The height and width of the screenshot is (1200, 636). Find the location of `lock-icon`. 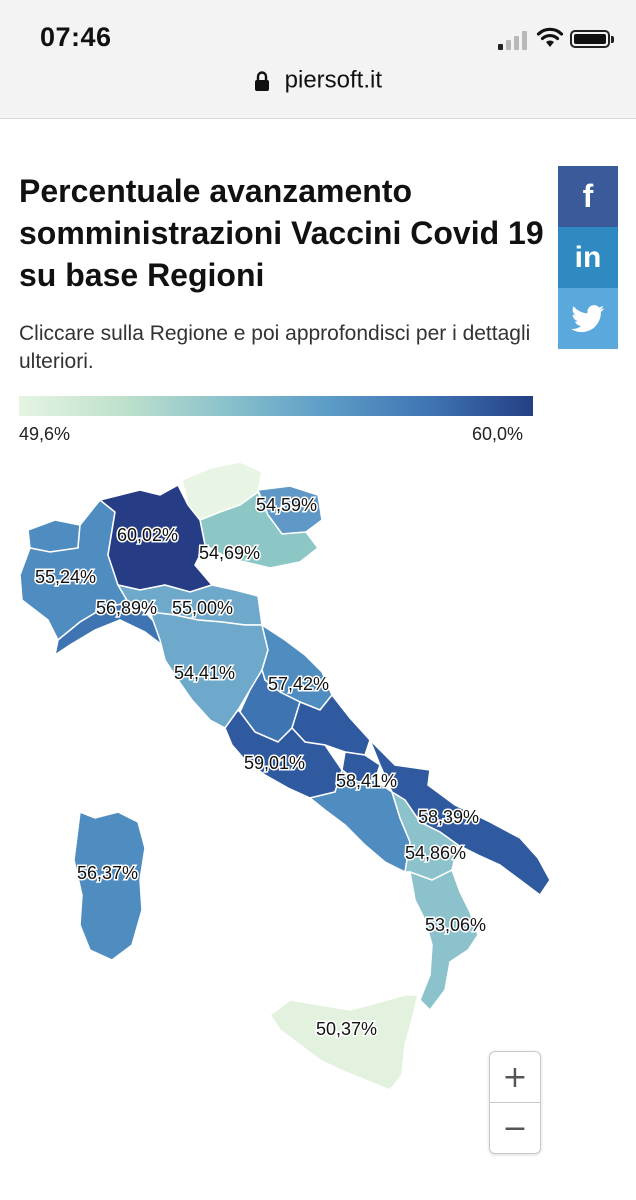

lock-icon is located at coordinates (261, 80).